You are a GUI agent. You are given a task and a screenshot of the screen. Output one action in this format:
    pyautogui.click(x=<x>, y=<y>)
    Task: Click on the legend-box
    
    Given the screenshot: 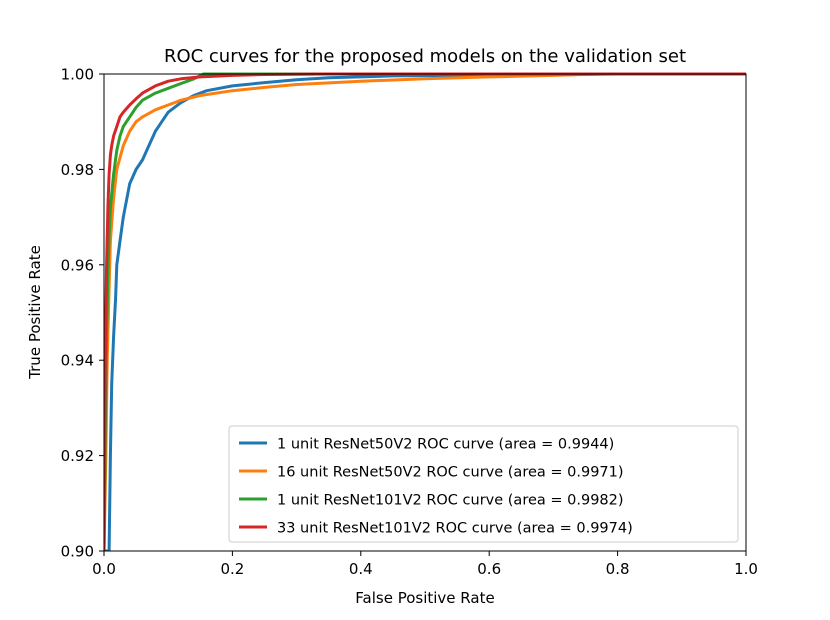 What is the action you would take?
    pyautogui.click(x=483, y=484)
    